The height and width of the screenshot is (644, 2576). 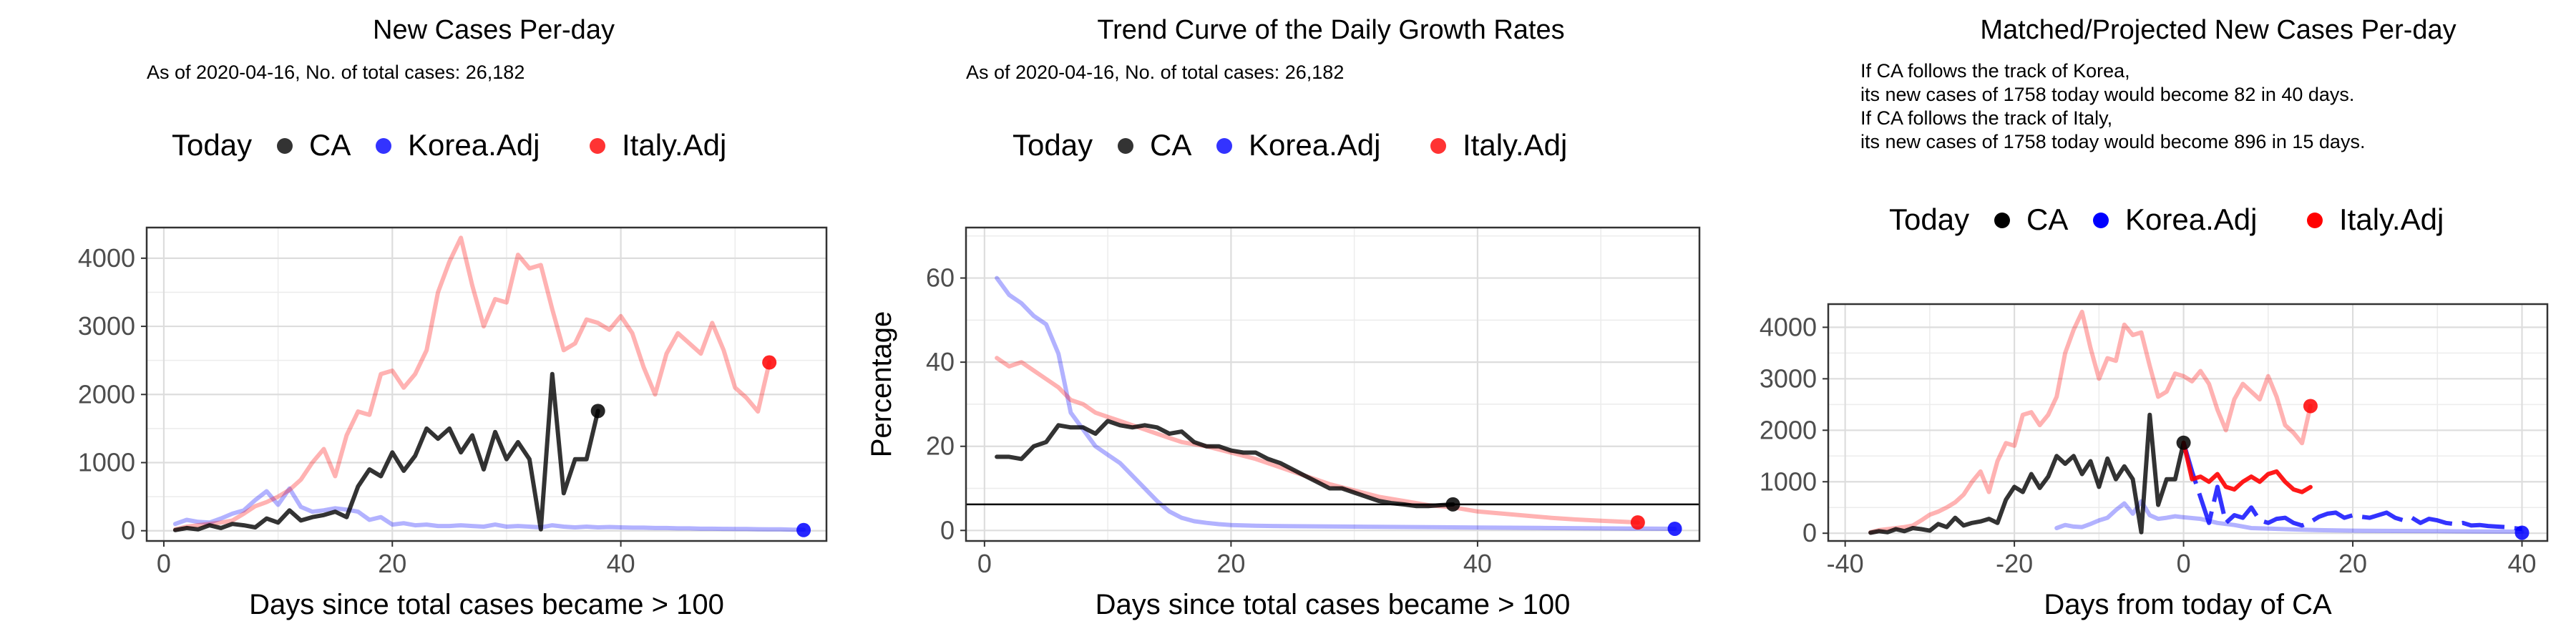 I want to click on plot-area: -40 -20 0 20 40 0 1000 2000 3000 4000, so click(x=2154, y=440).